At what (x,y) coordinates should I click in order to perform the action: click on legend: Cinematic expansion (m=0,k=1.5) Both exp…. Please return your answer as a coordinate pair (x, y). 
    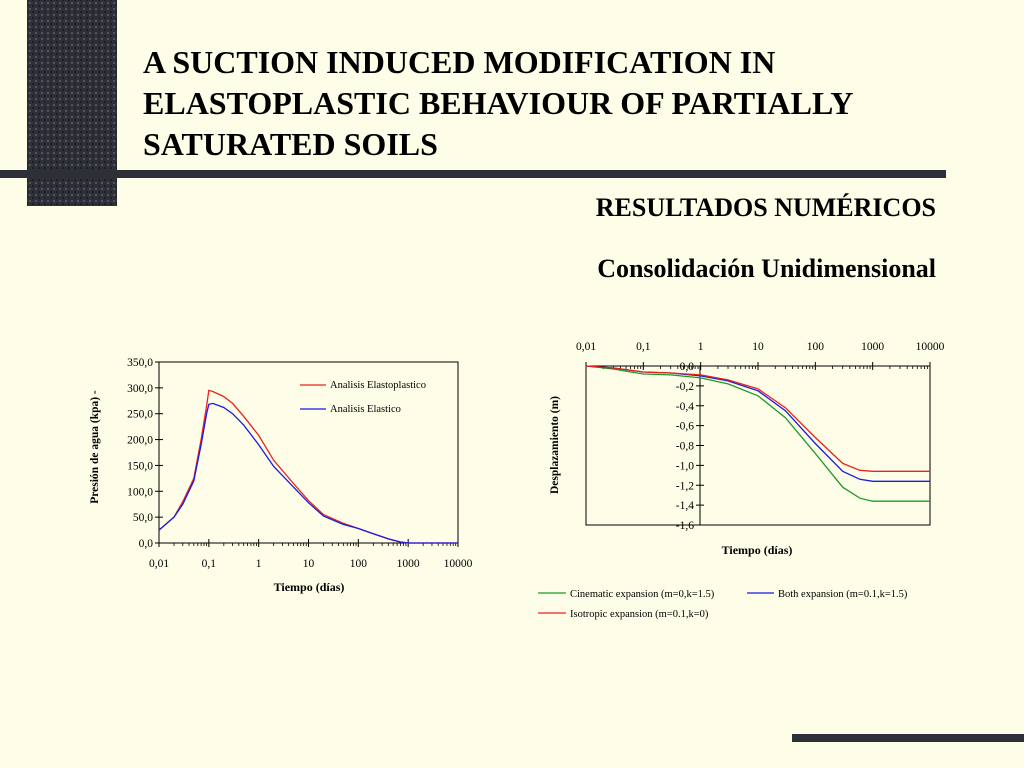
    Looking at the image, I should click on (723, 604).